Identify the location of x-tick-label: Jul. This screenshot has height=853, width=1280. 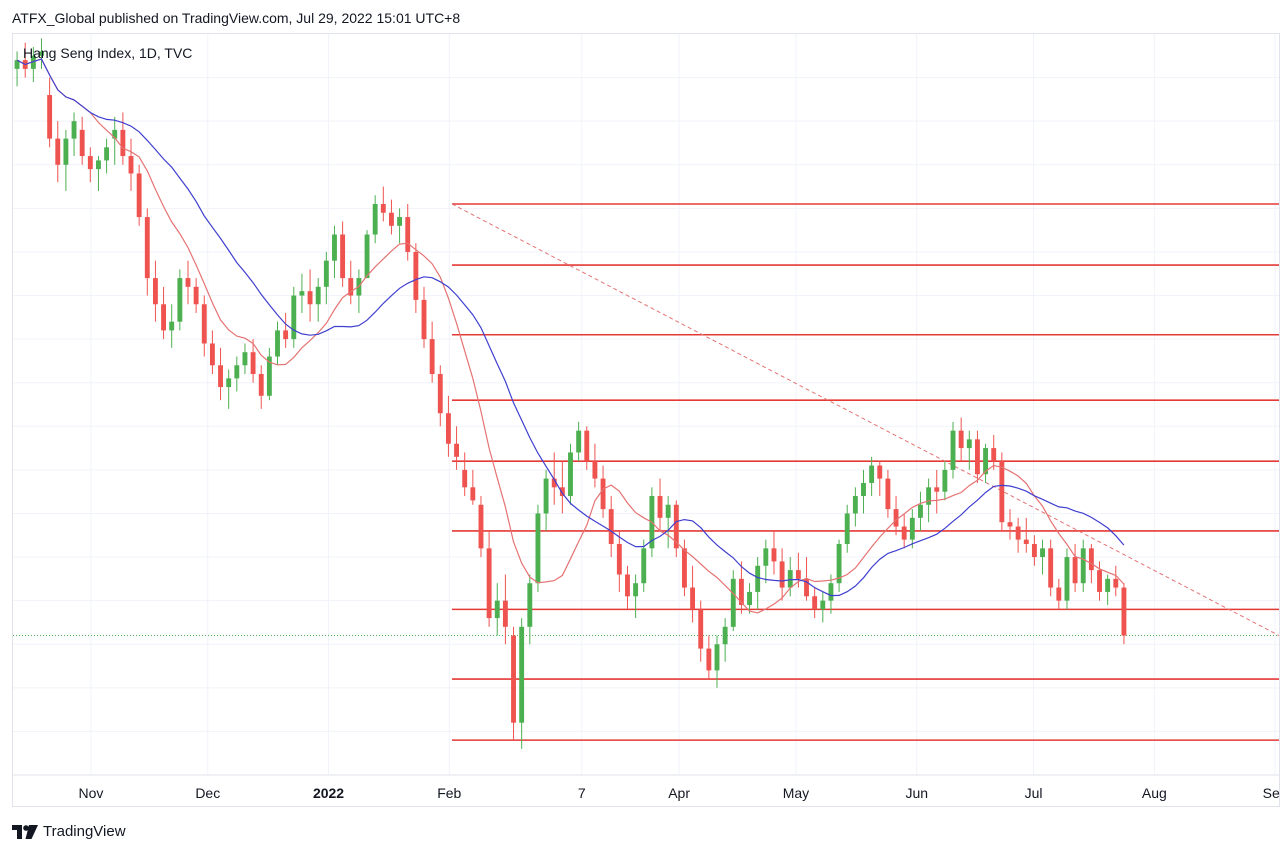
(1034, 793).